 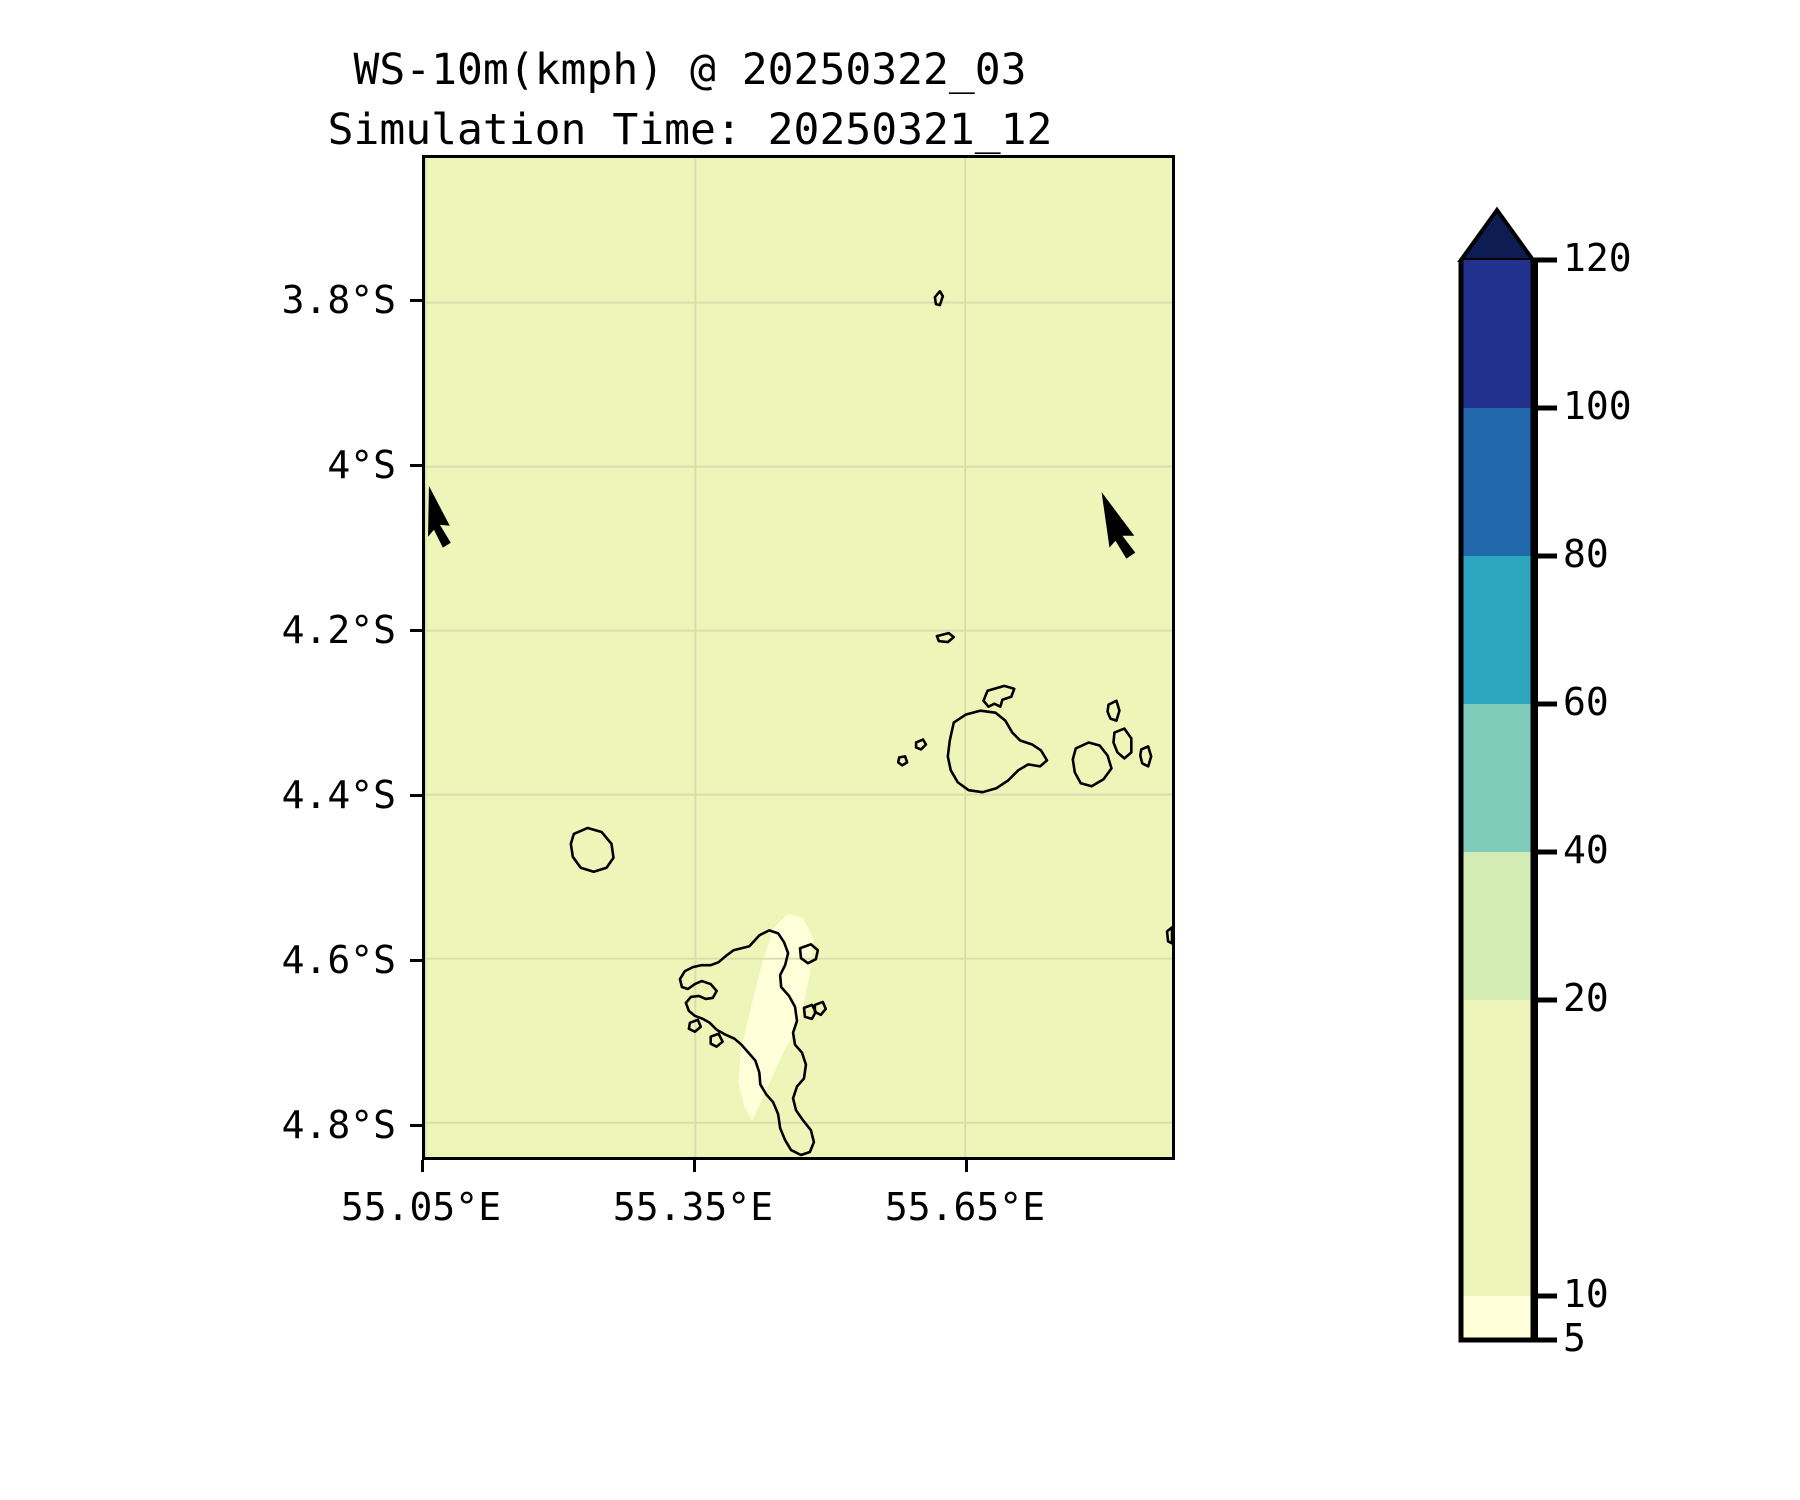 What do you see at coordinates (690, 130) in the screenshot?
I see `title-line-simulation-time: Simulation Time: 20250321_12` at bounding box center [690, 130].